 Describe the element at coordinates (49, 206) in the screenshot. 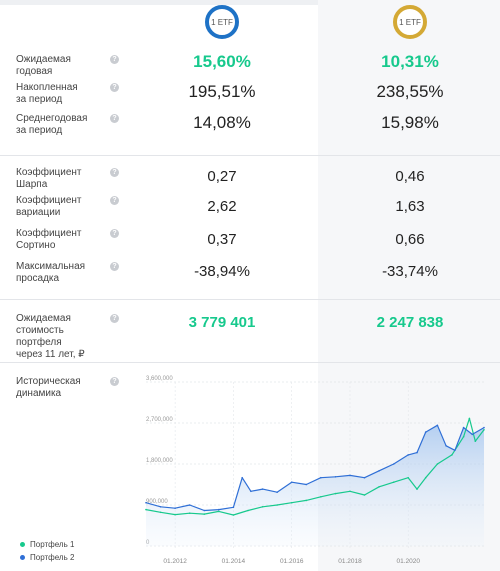

I see `metric-label: Коэффициент вариации` at that location.